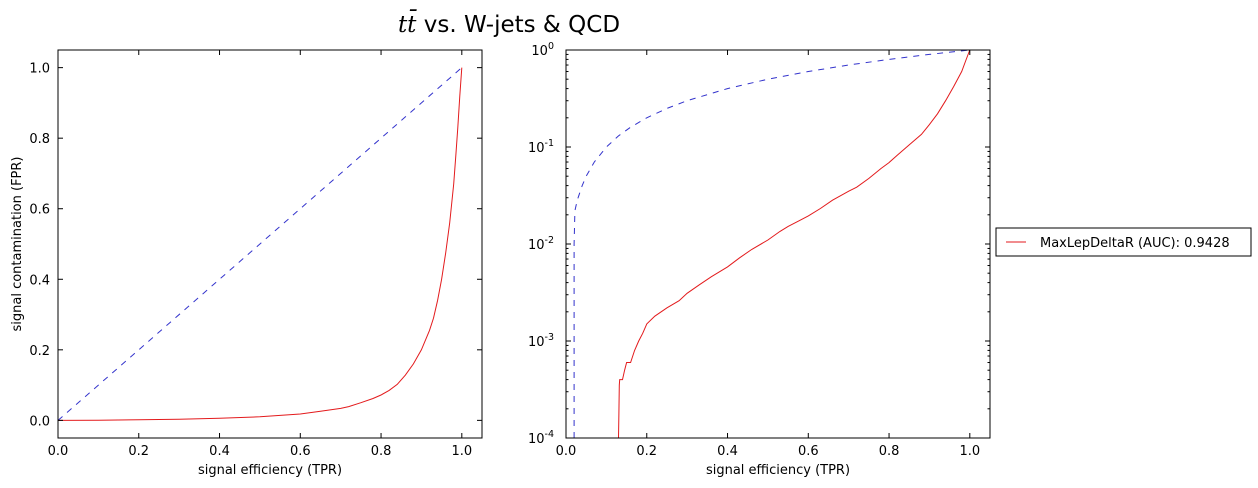  Describe the element at coordinates (17, 244) in the screenshot. I see `left-y-axis-label: signal contamination (FPR)` at that location.